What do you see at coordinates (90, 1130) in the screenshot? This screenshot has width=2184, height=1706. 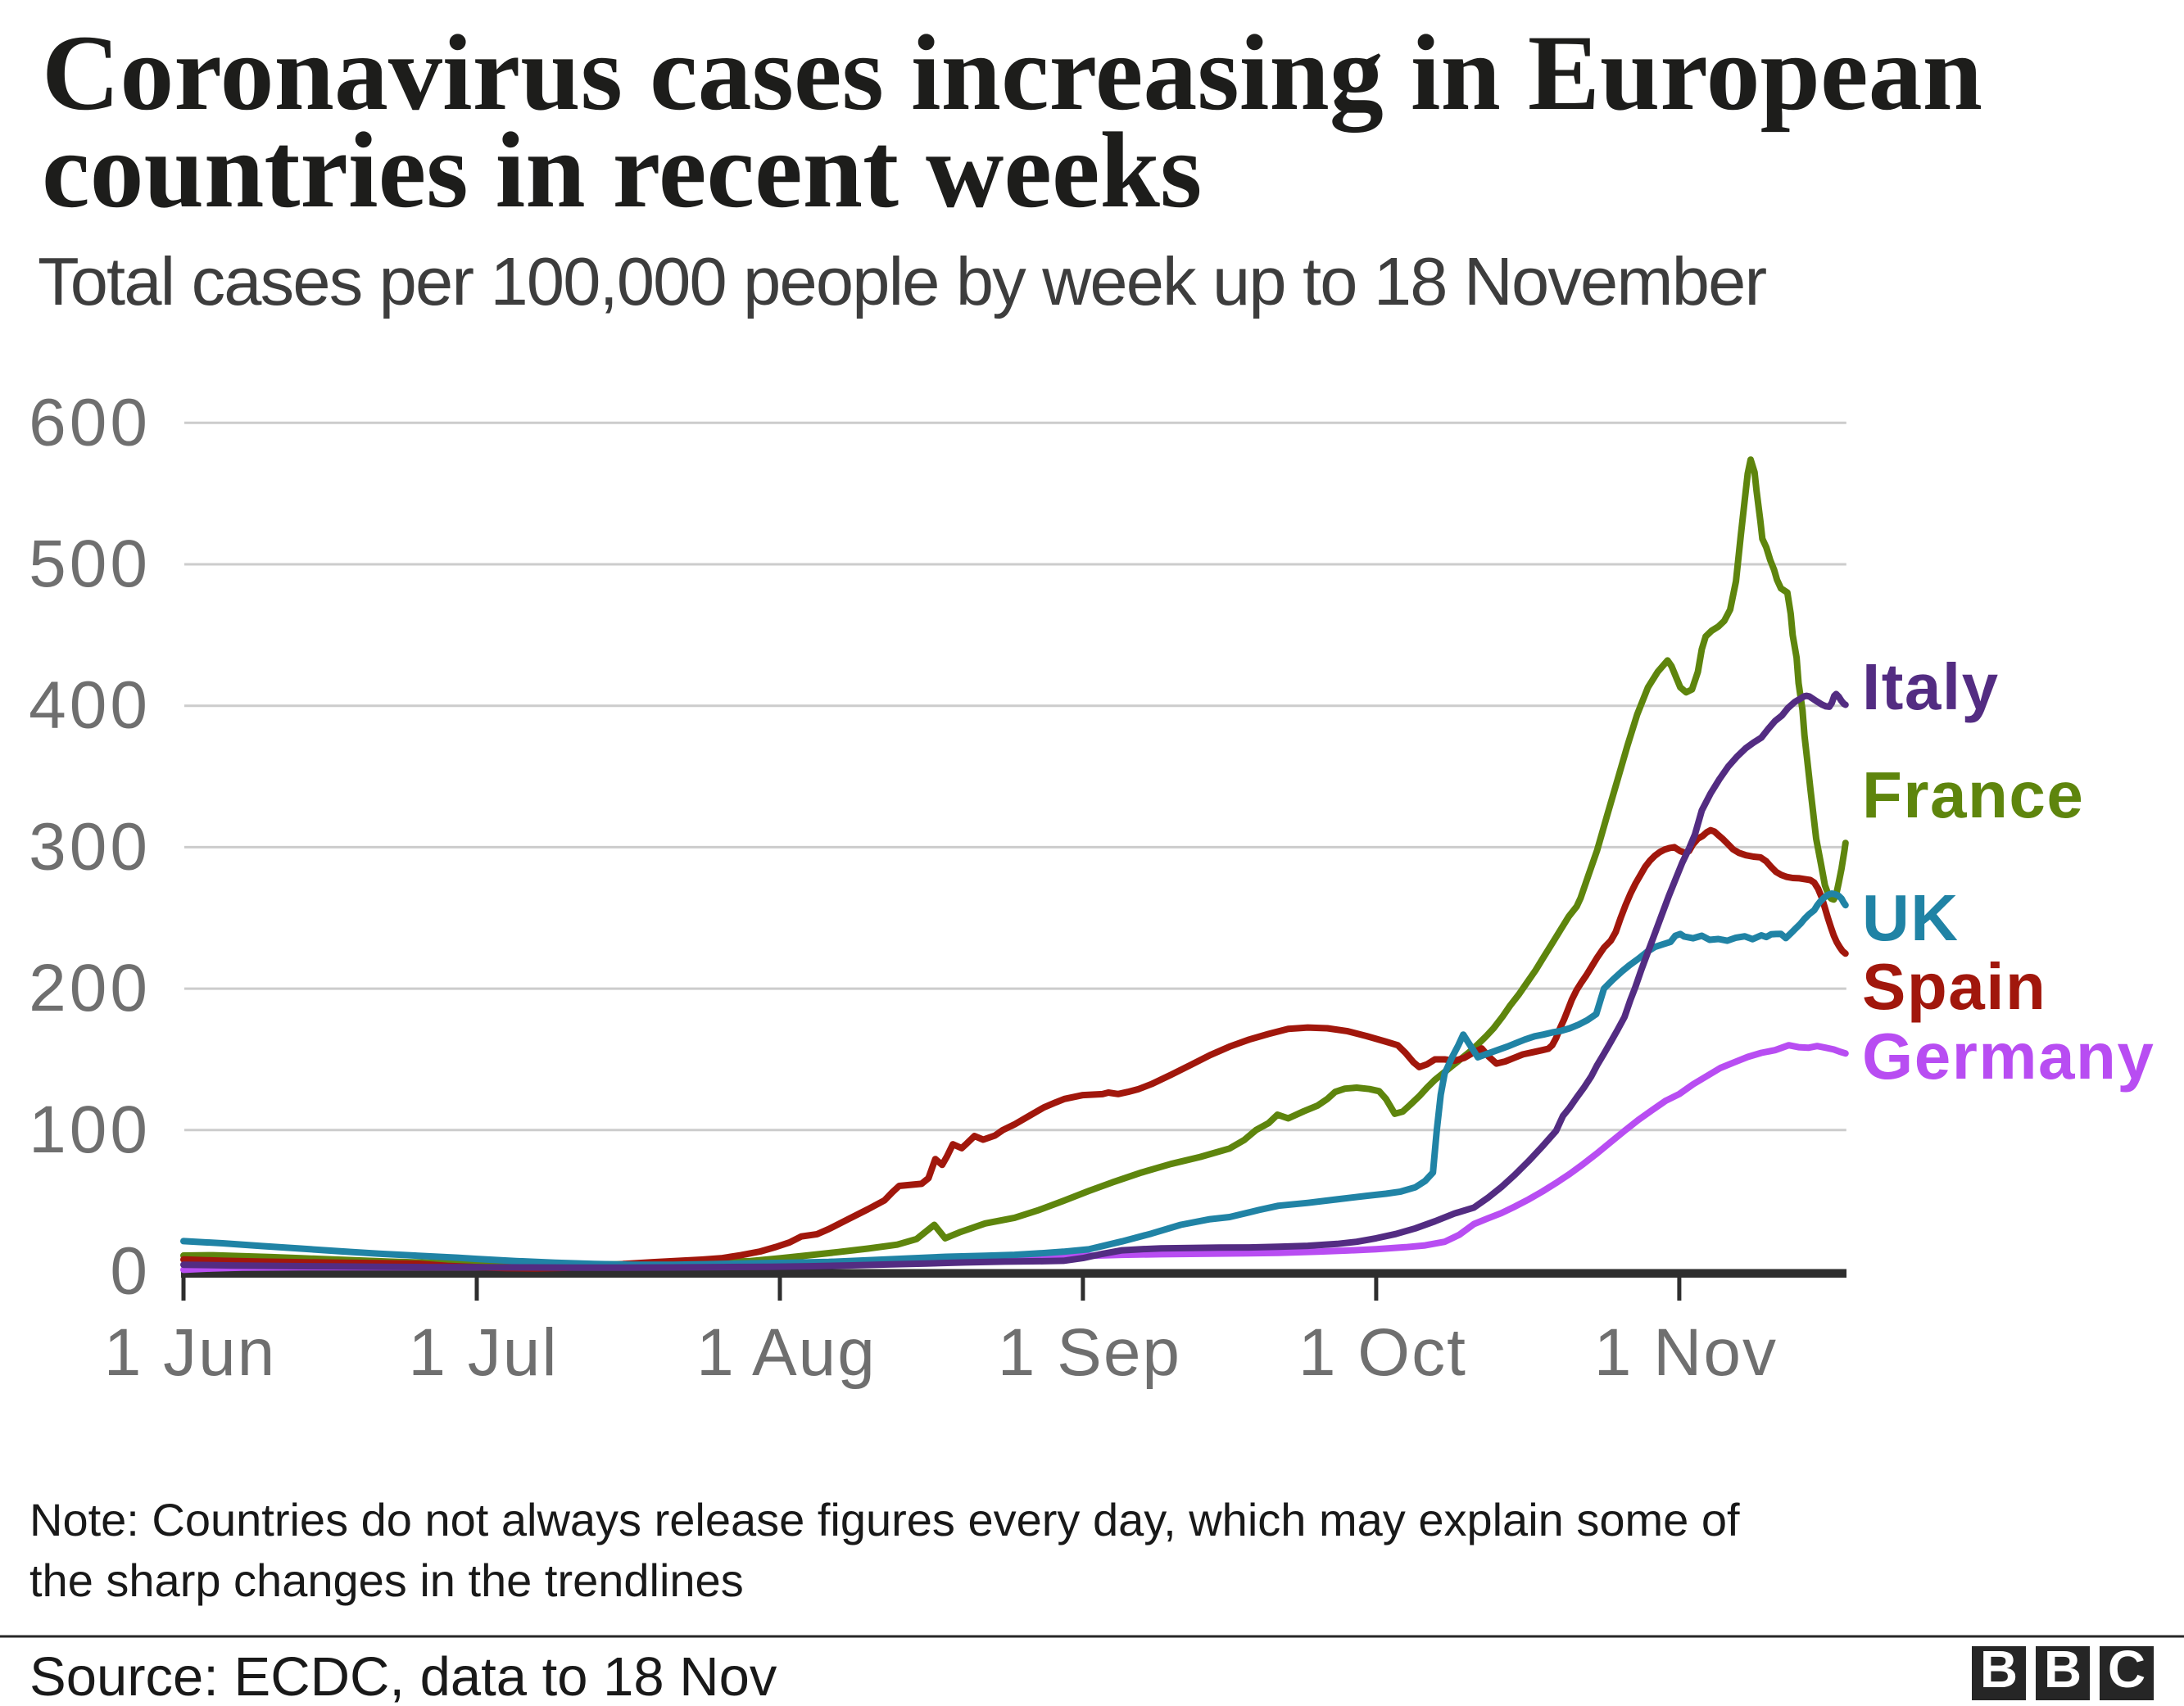 I see `svg-text: 100` at bounding box center [90, 1130].